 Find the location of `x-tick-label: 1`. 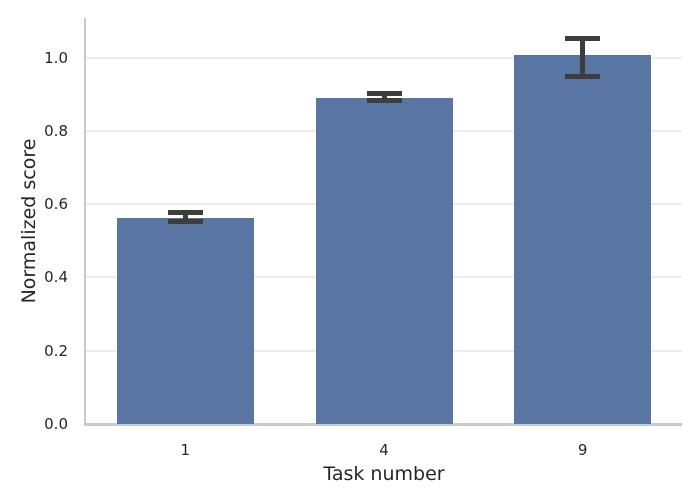

x-tick-label: 1 is located at coordinates (185, 450).